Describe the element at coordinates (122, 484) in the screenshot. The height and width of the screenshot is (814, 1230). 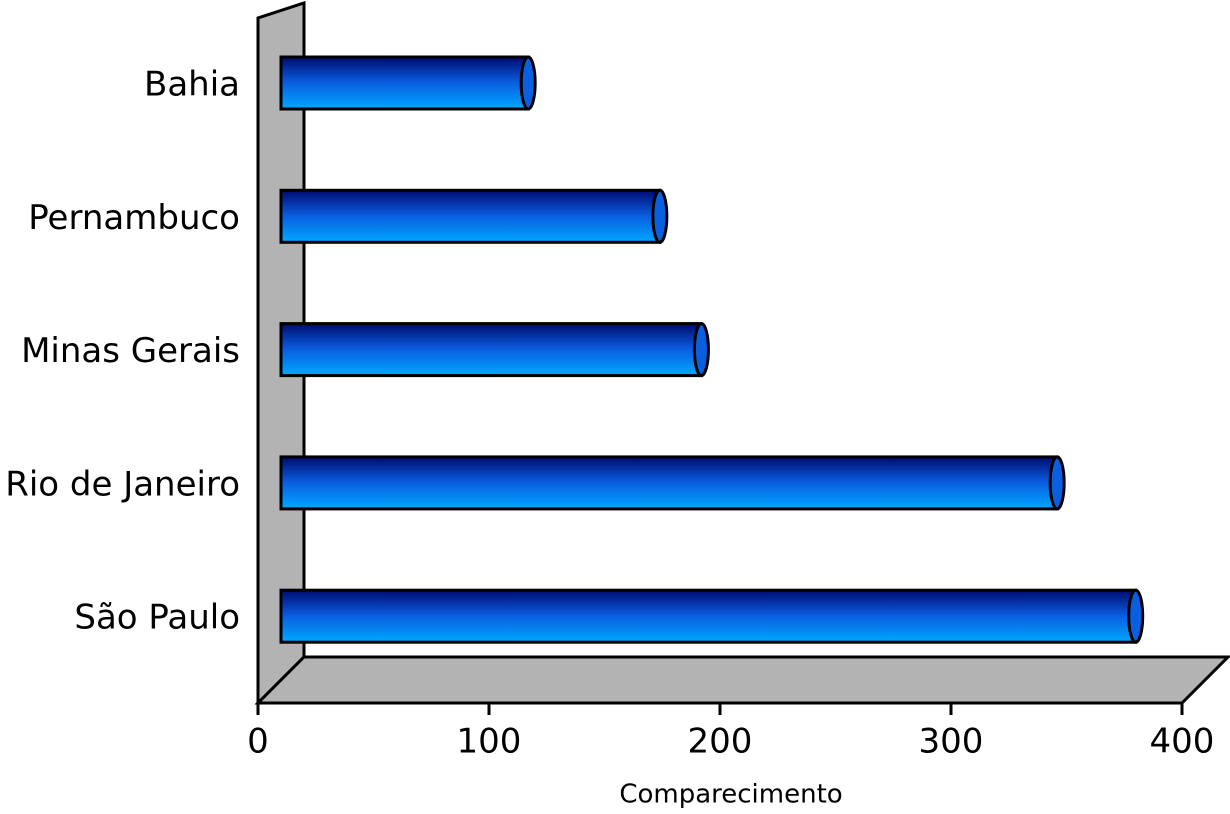
I see `y-tick-label: Rio de Janeiro` at that location.